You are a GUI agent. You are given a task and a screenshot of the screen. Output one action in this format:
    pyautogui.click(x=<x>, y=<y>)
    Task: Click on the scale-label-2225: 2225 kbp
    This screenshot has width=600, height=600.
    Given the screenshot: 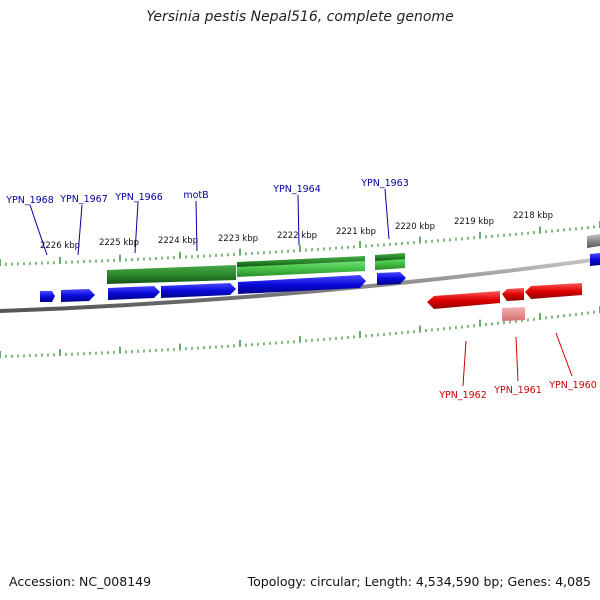 What is the action you would take?
    pyautogui.click(x=119, y=243)
    